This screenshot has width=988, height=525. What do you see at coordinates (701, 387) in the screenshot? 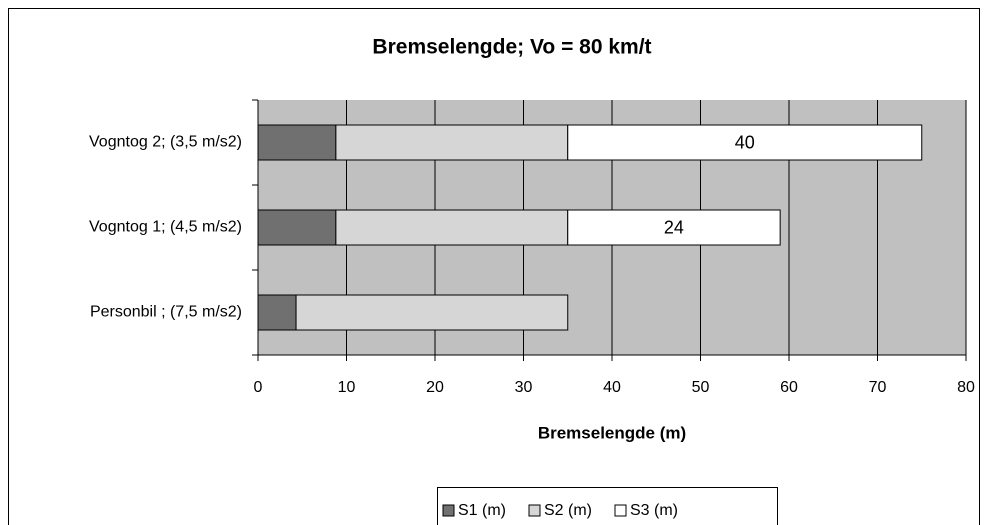
I see `x-tick-label: 50` at bounding box center [701, 387].